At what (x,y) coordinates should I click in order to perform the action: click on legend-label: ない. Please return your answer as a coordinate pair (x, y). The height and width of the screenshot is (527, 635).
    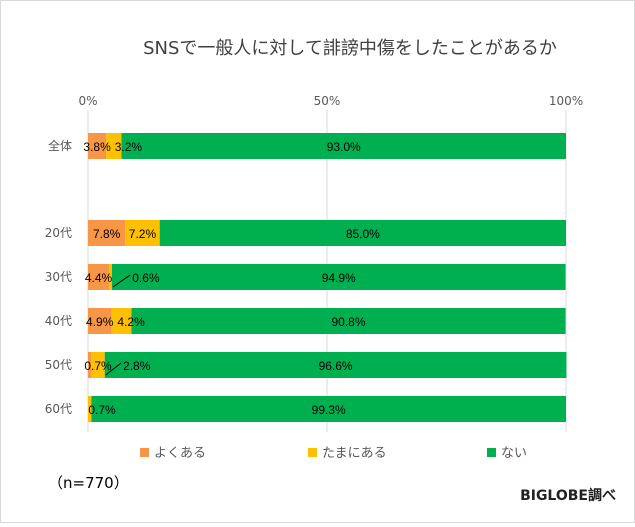
    Looking at the image, I should click on (514, 453).